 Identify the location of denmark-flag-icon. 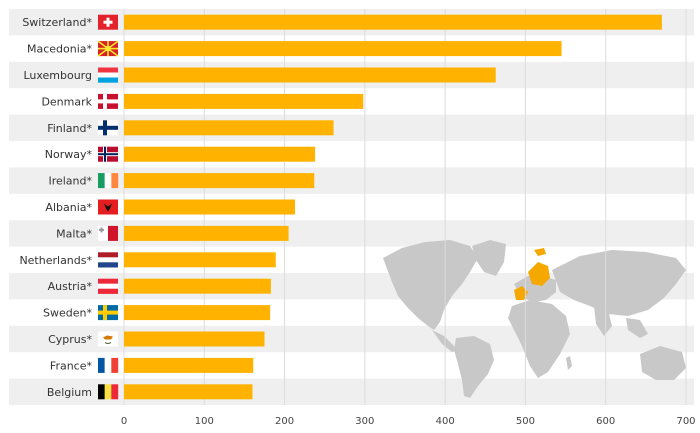
(108, 101).